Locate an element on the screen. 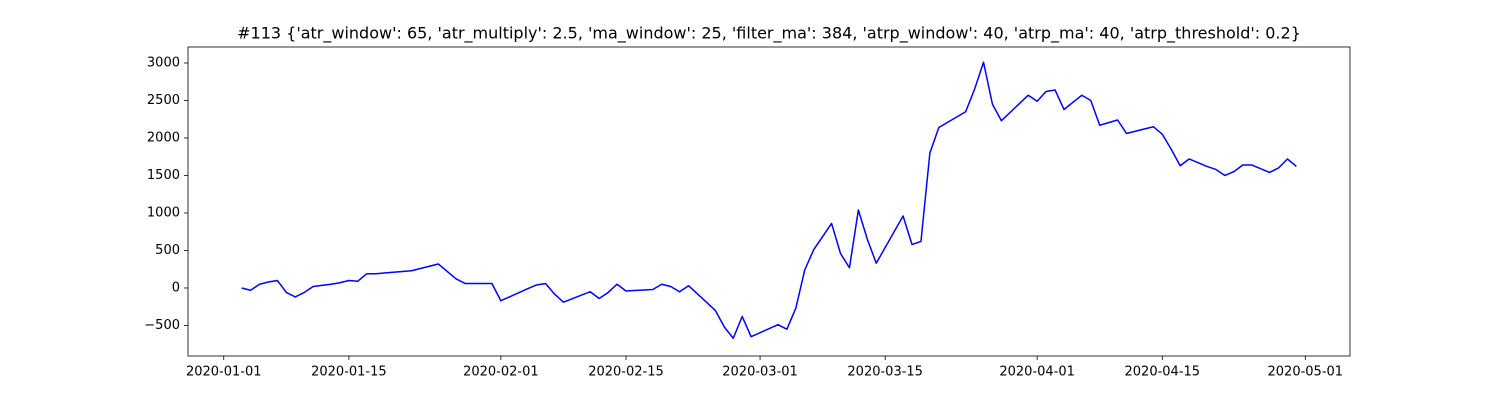 Image resolution: width=1500 pixels, height=400 pixels. x-tick-label: 2020-01-15 is located at coordinates (349, 372).